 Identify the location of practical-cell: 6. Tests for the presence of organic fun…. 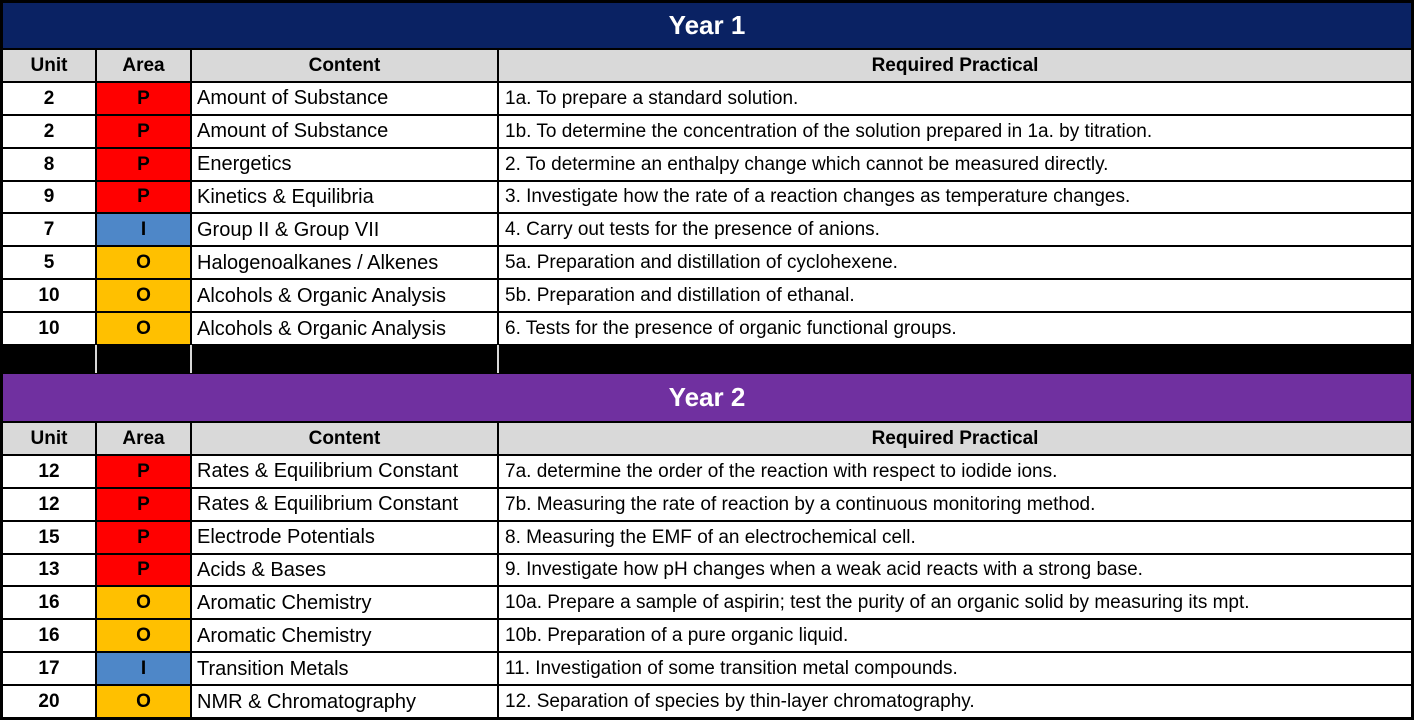
(955, 328).